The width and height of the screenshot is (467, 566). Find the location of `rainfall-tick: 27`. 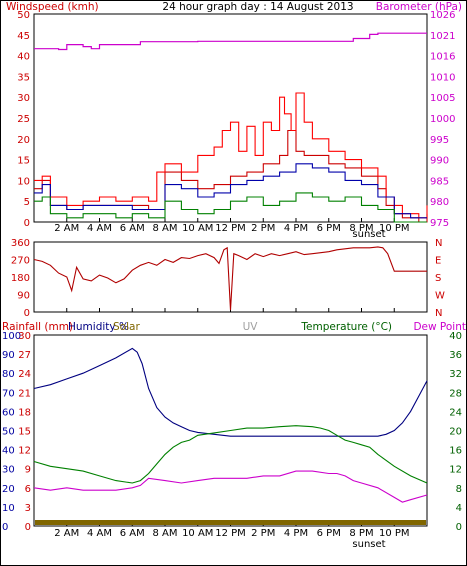

rainfall-tick: 27 is located at coordinates (24, 355).